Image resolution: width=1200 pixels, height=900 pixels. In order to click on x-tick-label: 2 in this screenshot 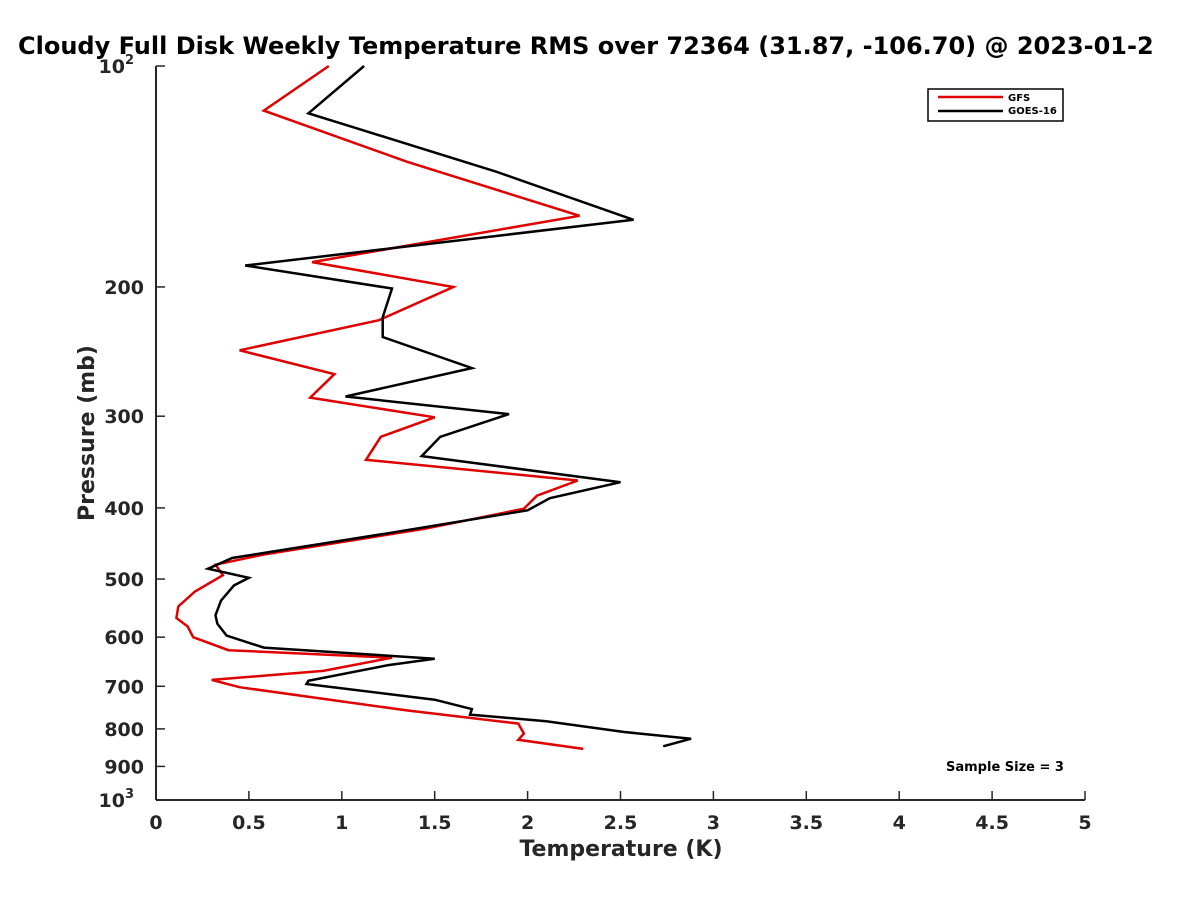, I will do `click(527, 823)`.